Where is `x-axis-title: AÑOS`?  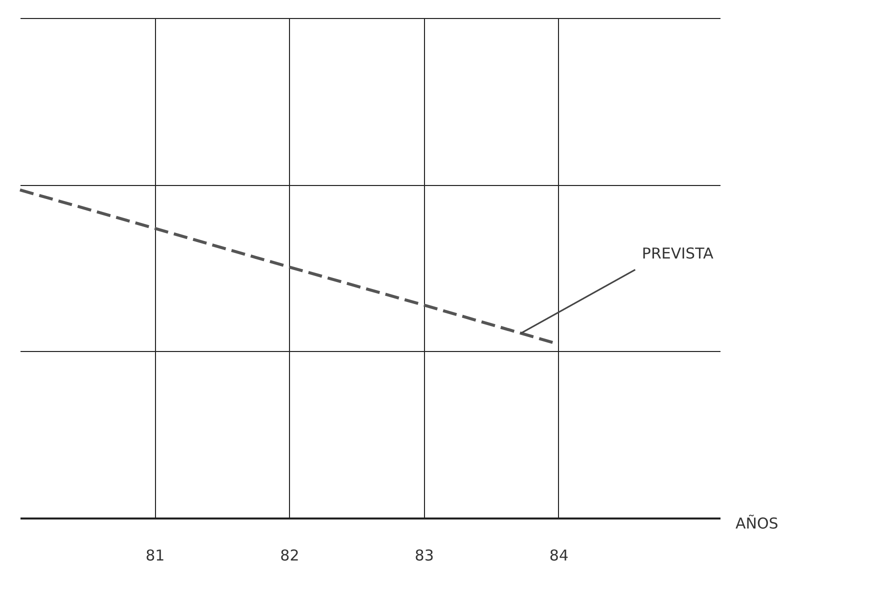 x-axis-title: AÑOS is located at coordinates (757, 523).